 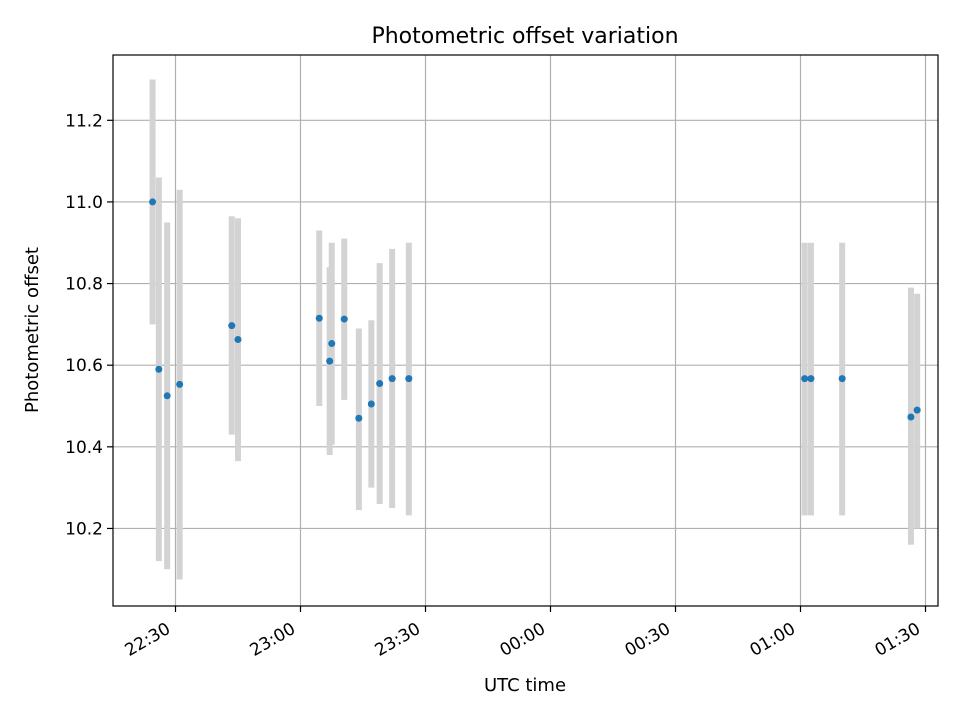 I want to click on y-tick-label: 11.2, so click(x=84, y=121).